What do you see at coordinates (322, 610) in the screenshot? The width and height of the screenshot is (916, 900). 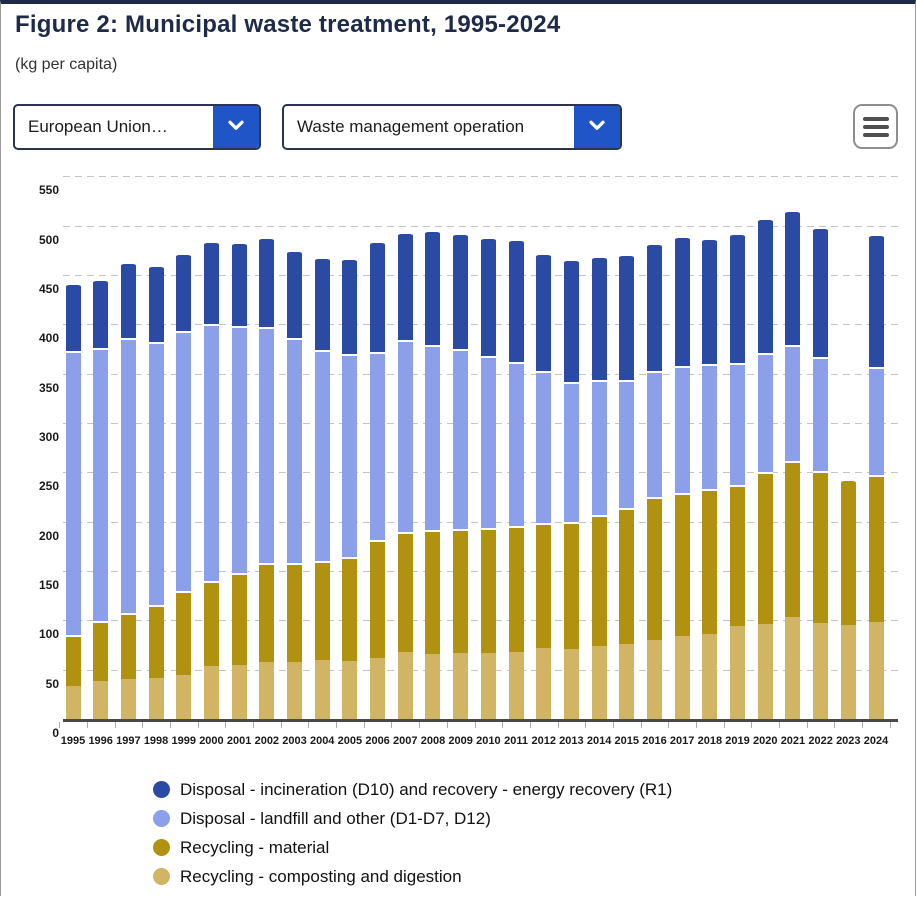 I see `bar-2004-material` at bounding box center [322, 610].